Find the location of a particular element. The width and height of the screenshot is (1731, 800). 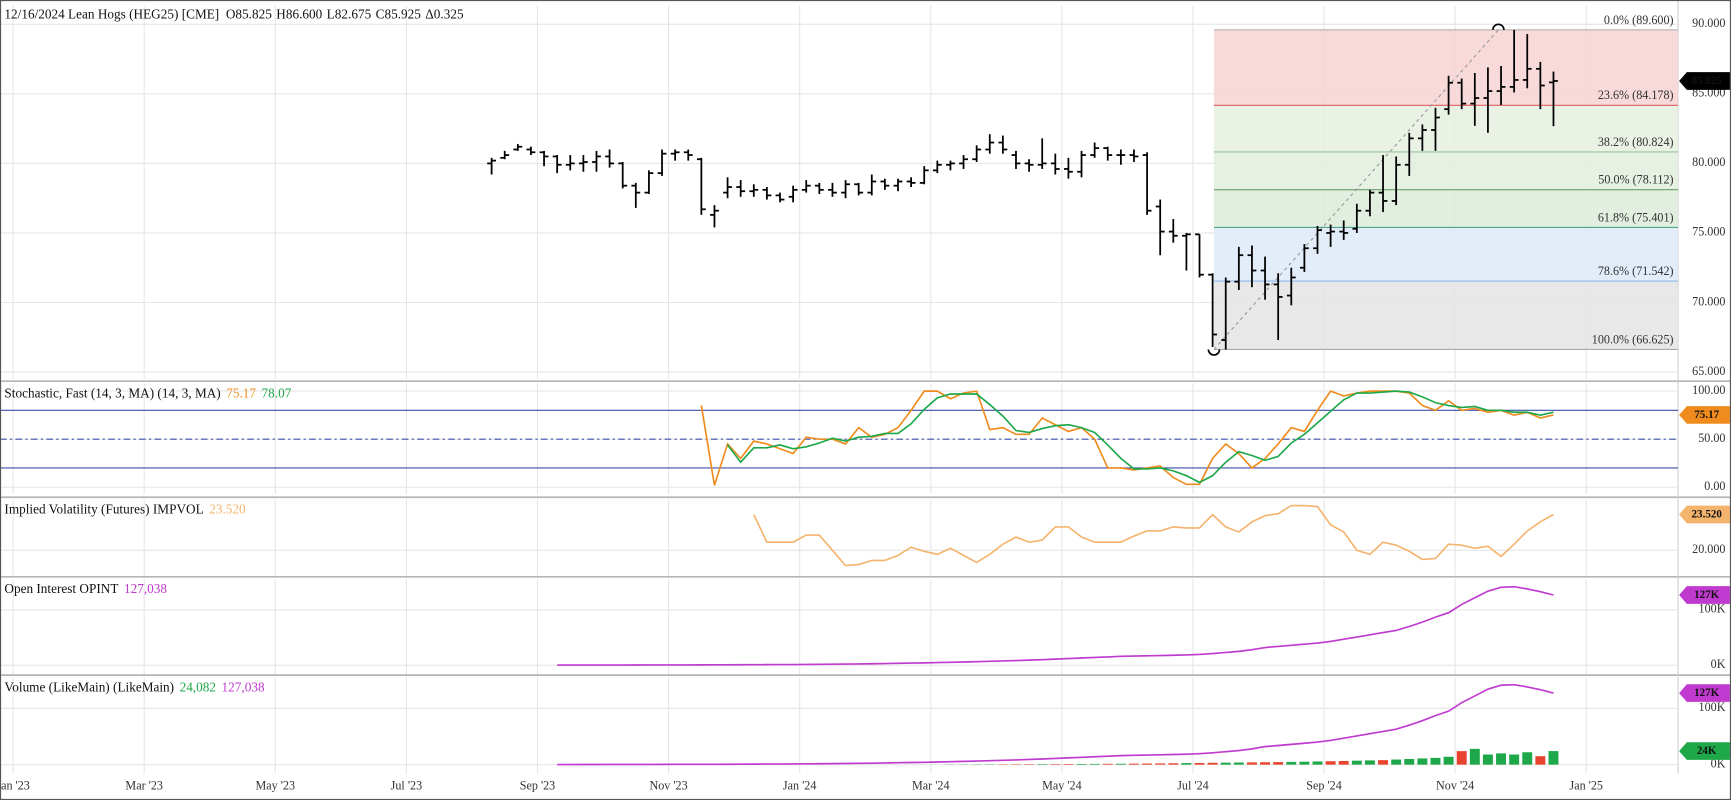

volume-tag-bg is located at coordinates (1704, 751).